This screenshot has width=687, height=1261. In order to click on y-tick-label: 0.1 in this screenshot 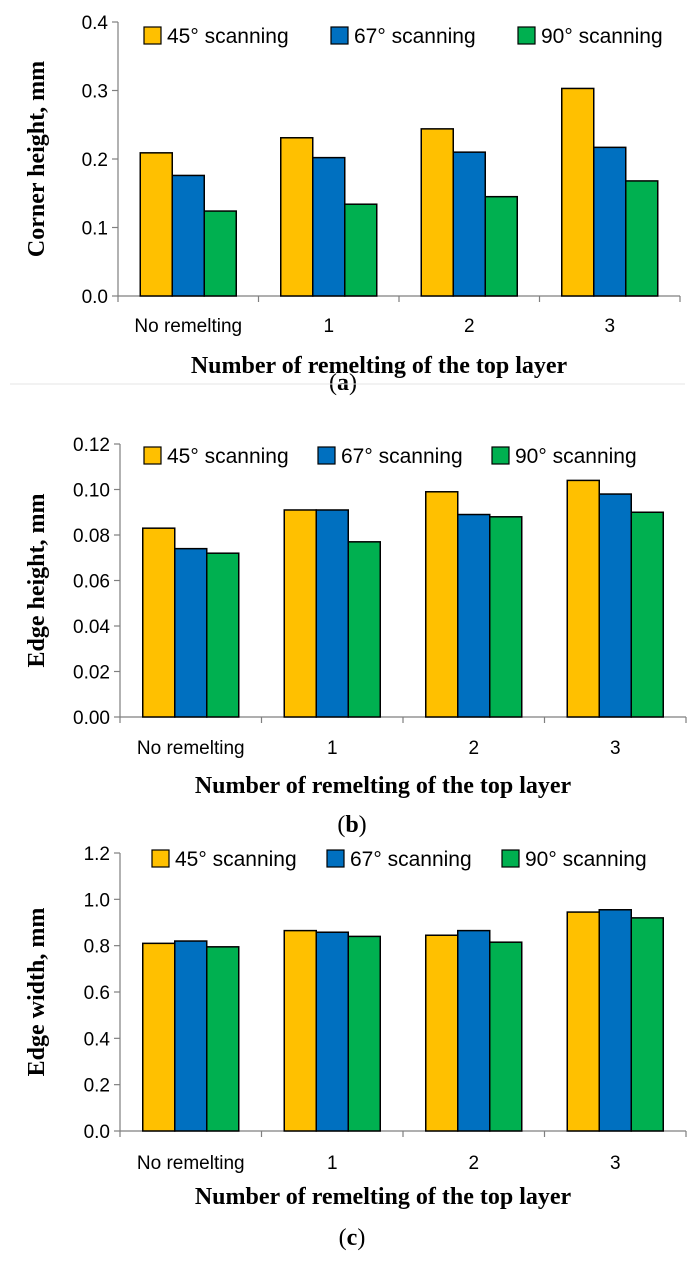, I will do `click(95, 229)`.